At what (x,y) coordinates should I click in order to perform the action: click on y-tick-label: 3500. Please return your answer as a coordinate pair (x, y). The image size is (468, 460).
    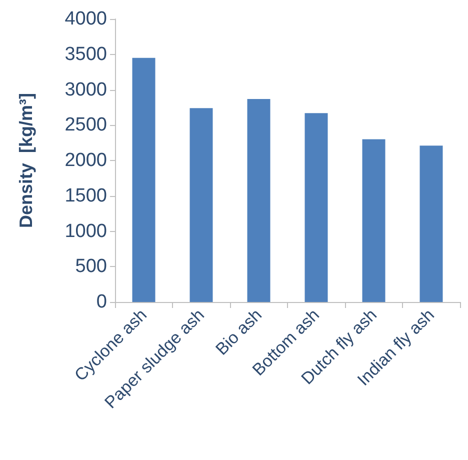
    Looking at the image, I should click on (85, 54).